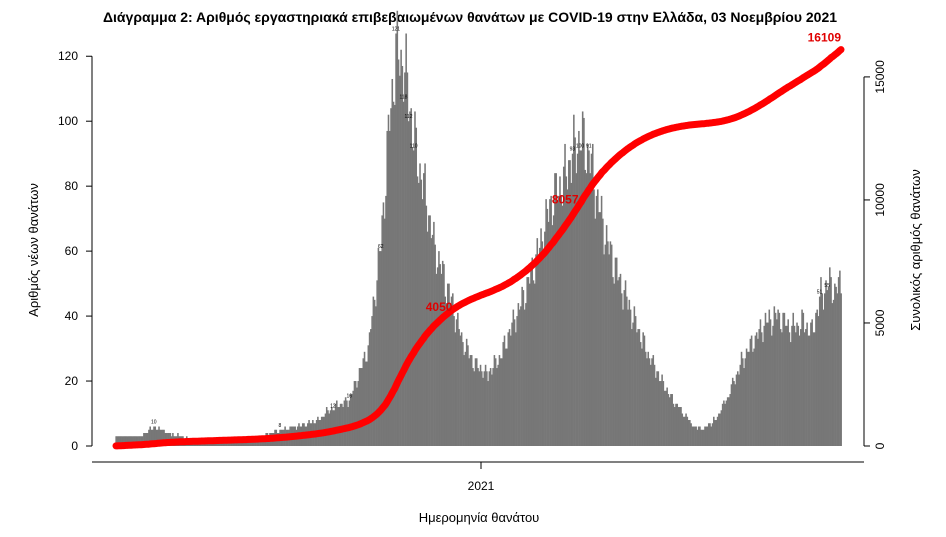 The width and height of the screenshot is (946, 537). Describe the element at coordinates (580, 146) in the screenshot. I see `bar-value-label: 100` at that location.